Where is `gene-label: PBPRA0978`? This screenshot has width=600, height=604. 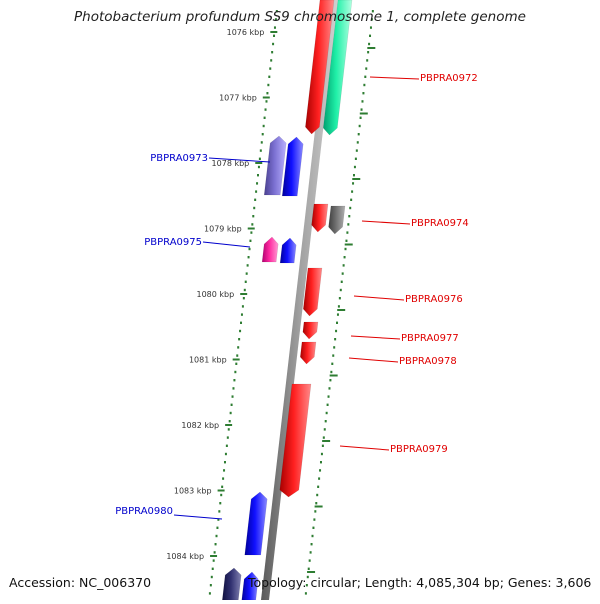 gene-label: PBPRA0978 is located at coordinates (428, 361).